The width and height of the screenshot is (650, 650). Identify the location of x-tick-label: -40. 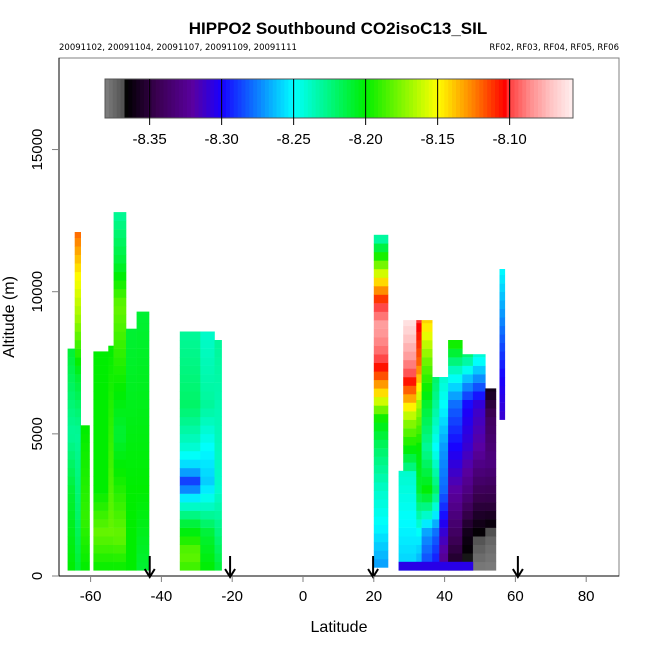
(162, 596).